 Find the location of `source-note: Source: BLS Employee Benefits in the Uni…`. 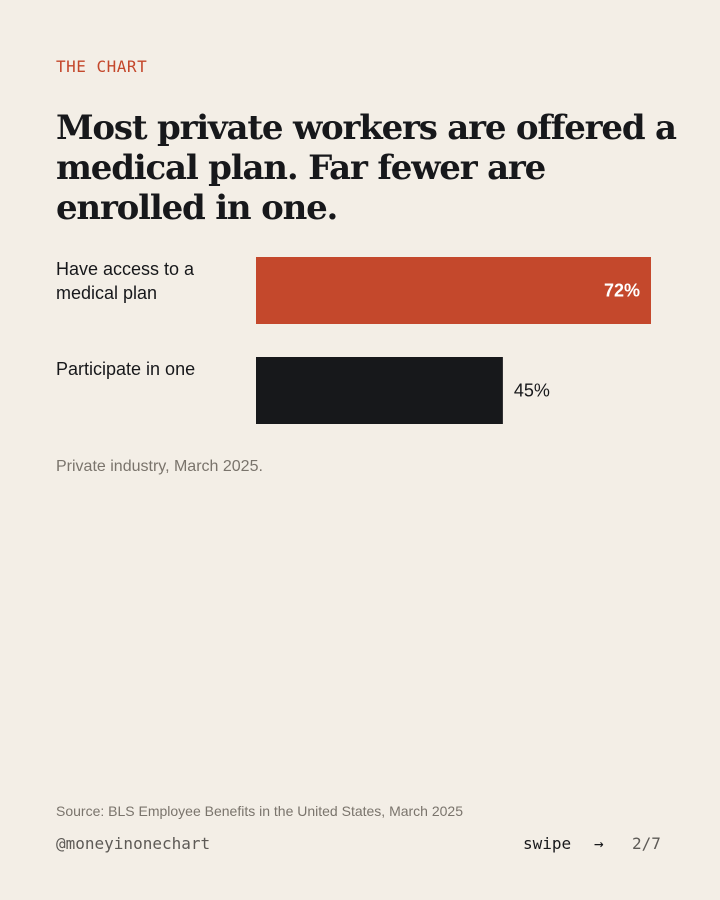

source-note: Source: BLS Employee Benefits in the Uni… is located at coordinates (260, 811).